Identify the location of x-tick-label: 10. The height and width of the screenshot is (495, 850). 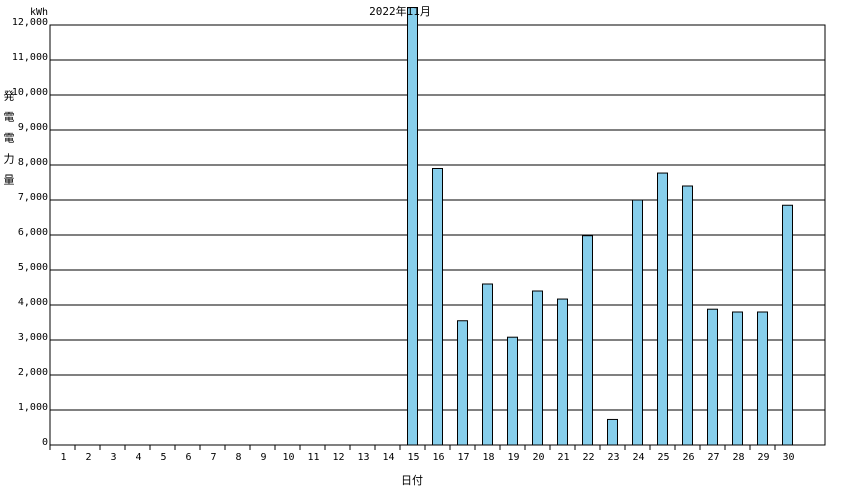
(288, 457).